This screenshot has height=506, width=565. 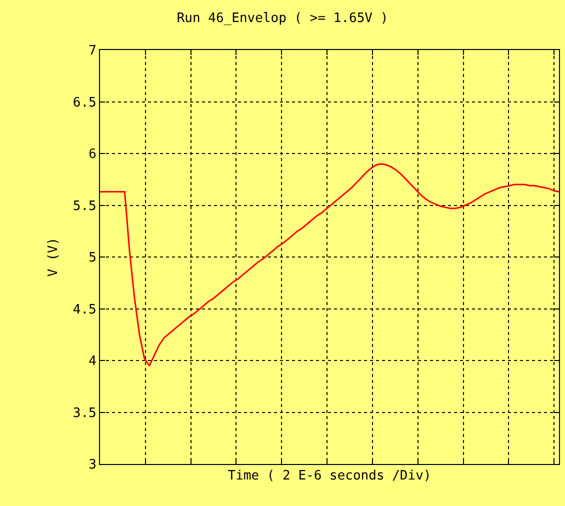 What do you see at coordinates (84, 310) in the screenshot?
I see `y-tick-label: 4.5` at bounding box center [84, 310].